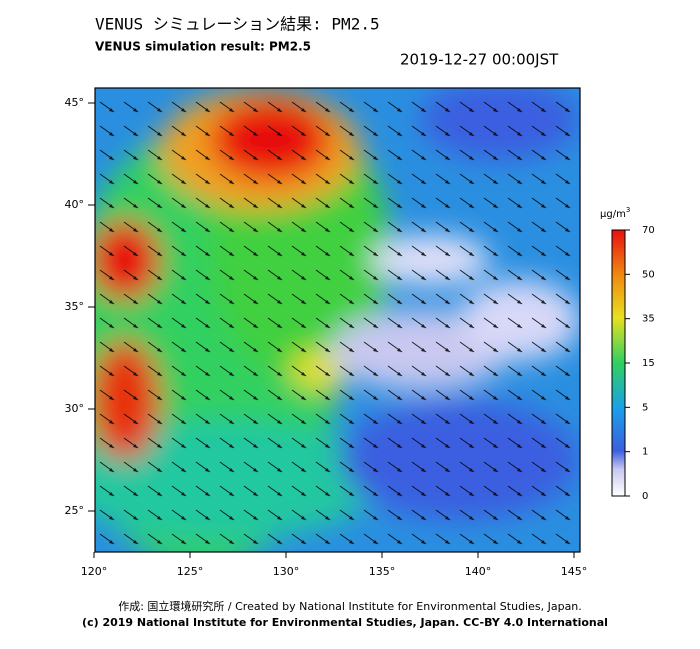 This screenshot has height=649, width=700. Describe the element at coordinates (75, 408) in the screenshot. I see `lat-label: 30°` at that location.